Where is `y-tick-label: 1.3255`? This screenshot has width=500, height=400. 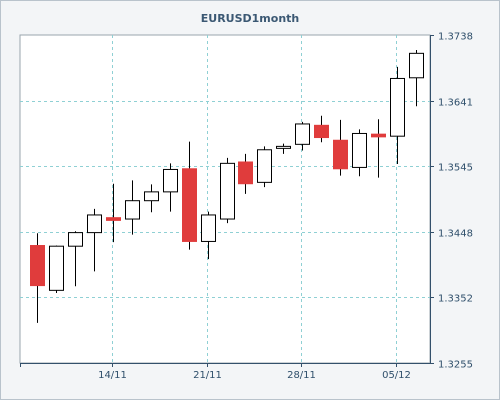 y-tick-label: 1.3255 is located at coordinates (455, 365).